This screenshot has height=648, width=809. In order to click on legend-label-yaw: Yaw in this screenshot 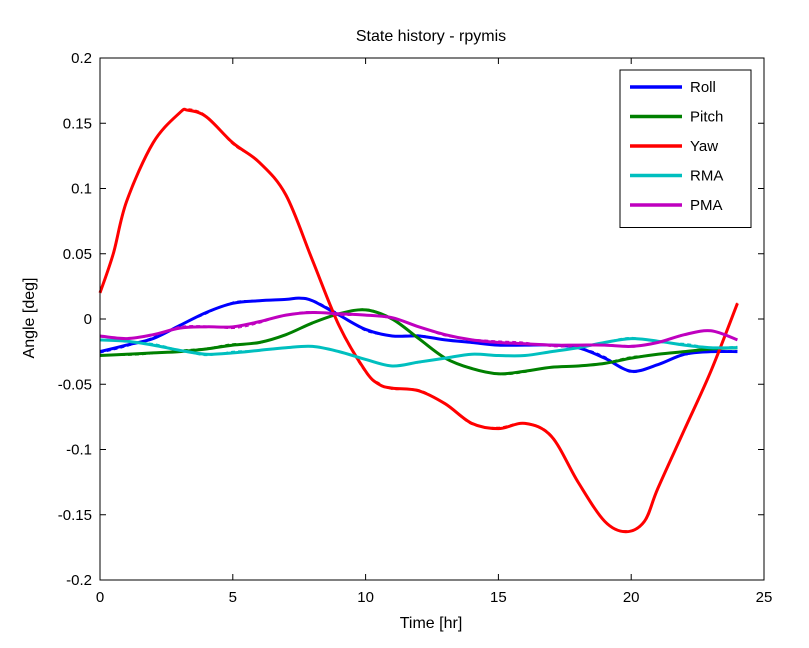, I will do `click(704, 146)`.